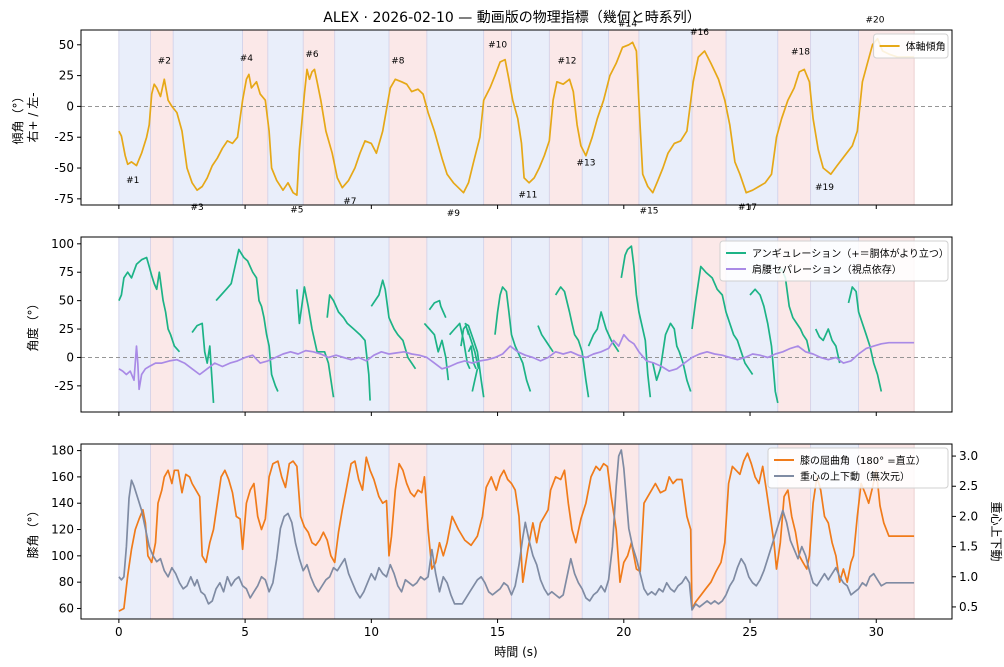 The image size is (1004, 667). I want to click on turn-label: #5, so click(296, 210).